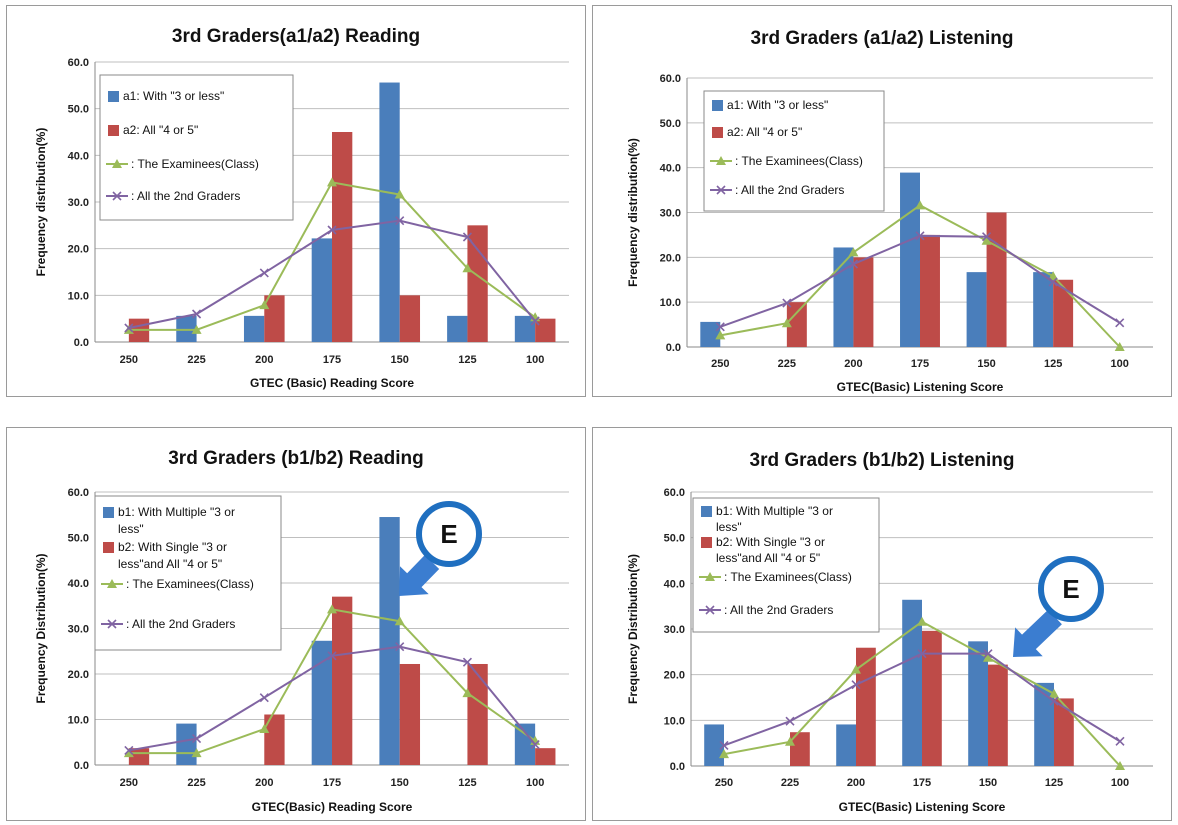 The width and height of the screenshot is (1178, 825). I want to click on callout-e: E, so click(440, 548).